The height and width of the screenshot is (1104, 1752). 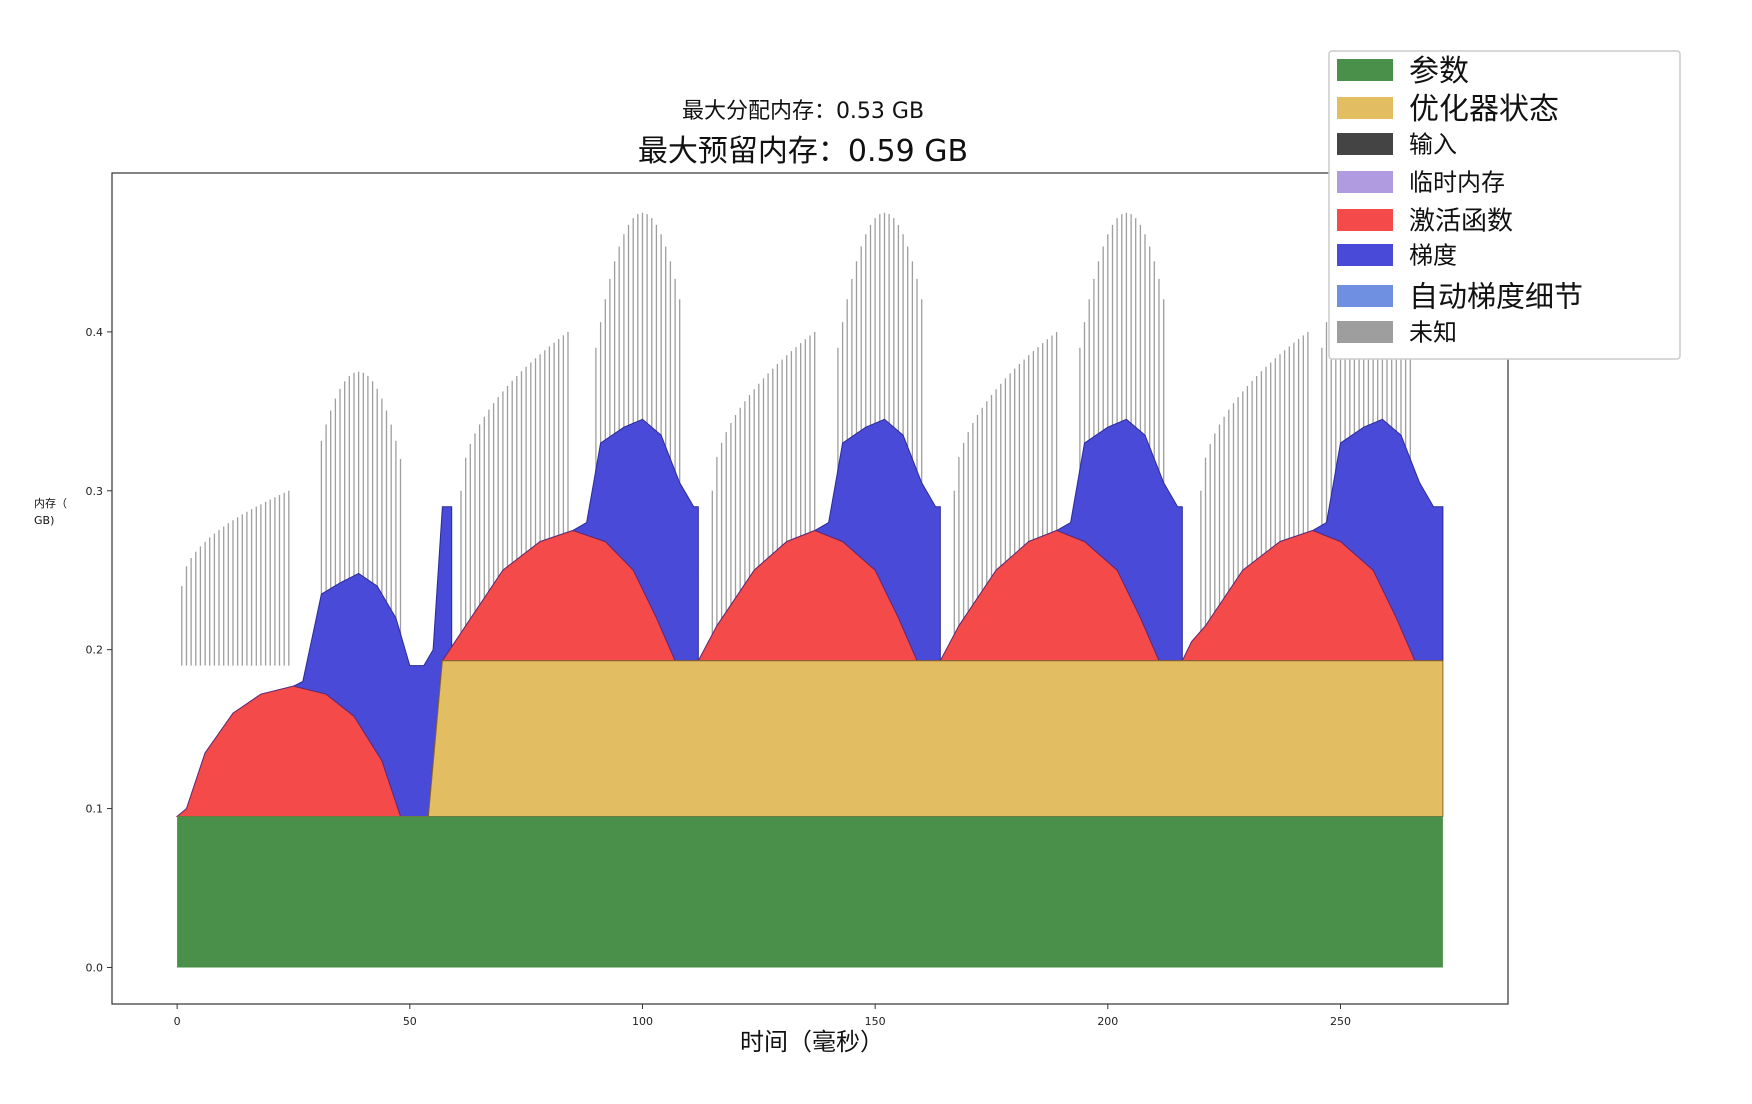 I want to click on legend-label-5: 梯度, so click(x=1433, y=256).